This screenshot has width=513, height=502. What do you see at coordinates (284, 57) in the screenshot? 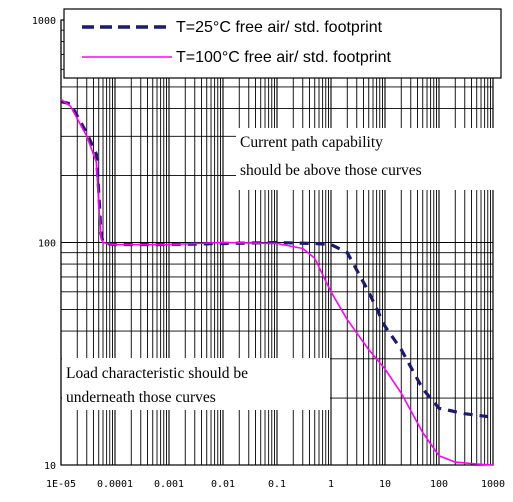
I see `legend-label-100c: T=100°C free air/ std. footprint` at bounding box center [284, 57].